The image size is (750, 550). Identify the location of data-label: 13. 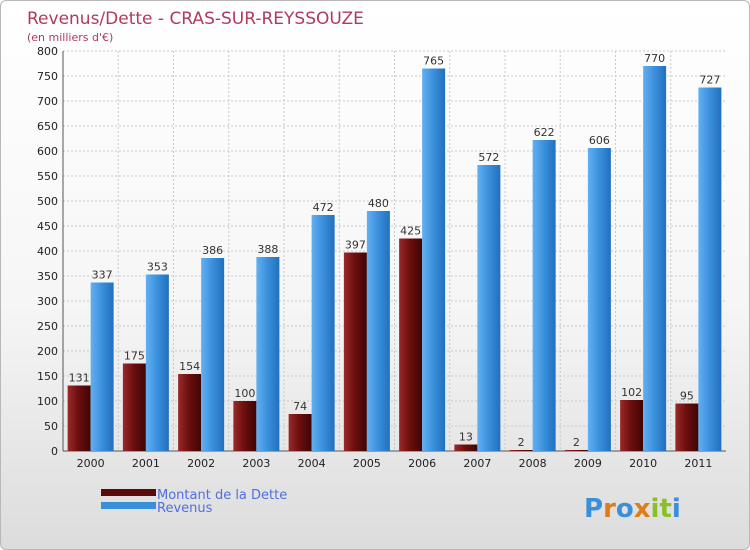
(466, 437).